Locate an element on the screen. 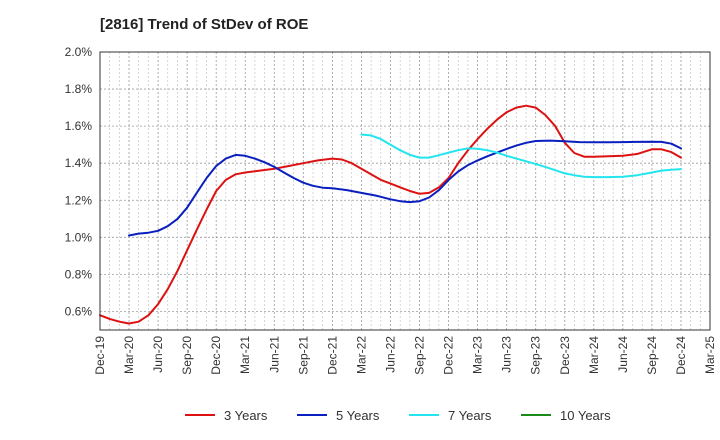 The image size is (720, 440). legend-label-3: 7 Years is located at coordinates (470, 415).